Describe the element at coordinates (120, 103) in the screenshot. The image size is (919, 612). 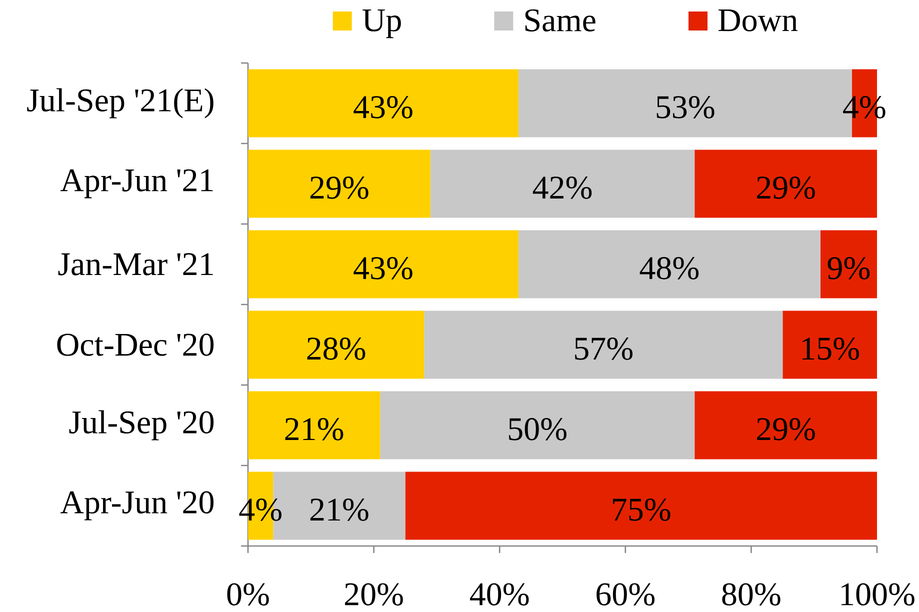
I see `y-tick-label: Jul-Sep '21(E)` at that location.